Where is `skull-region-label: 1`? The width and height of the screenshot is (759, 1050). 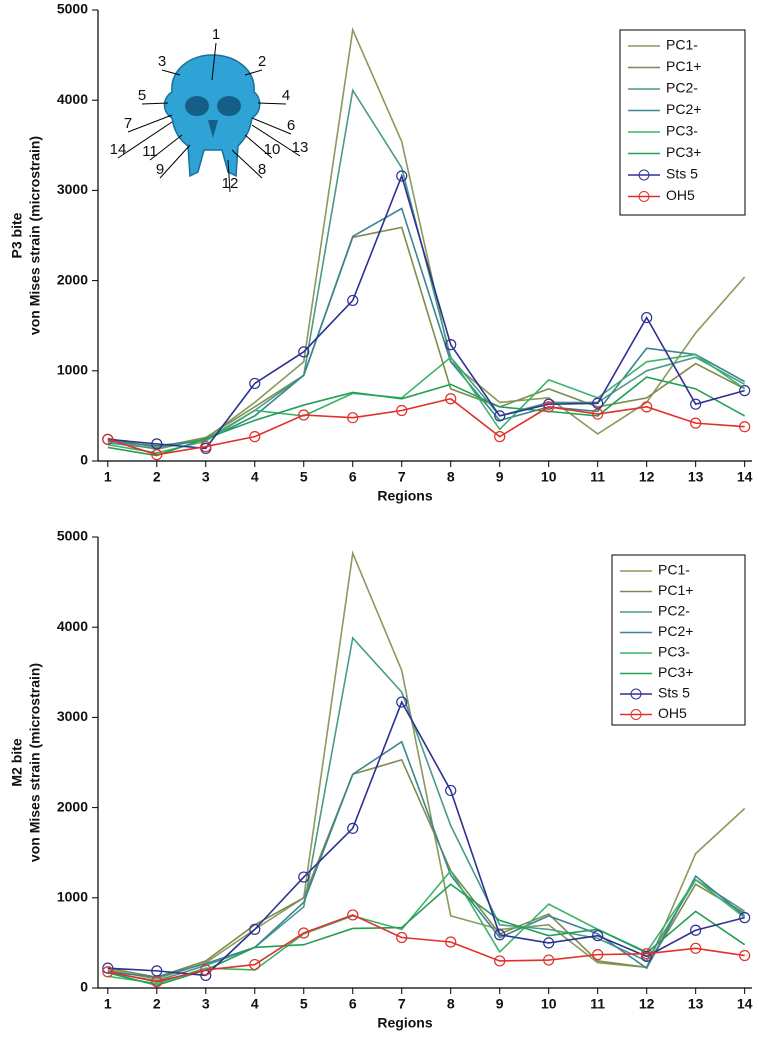 skull-region-label: 1 is located at coordinates (216, 34).